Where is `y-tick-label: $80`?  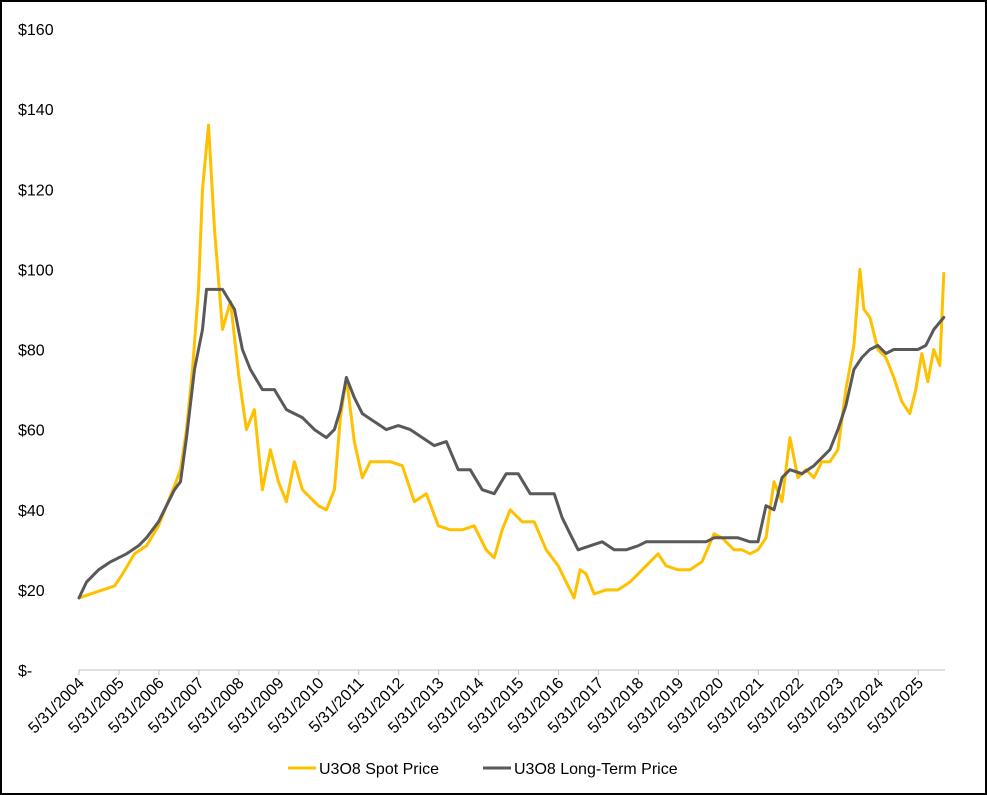 y-tick-label: $80 is located at coordinates (31, 351).